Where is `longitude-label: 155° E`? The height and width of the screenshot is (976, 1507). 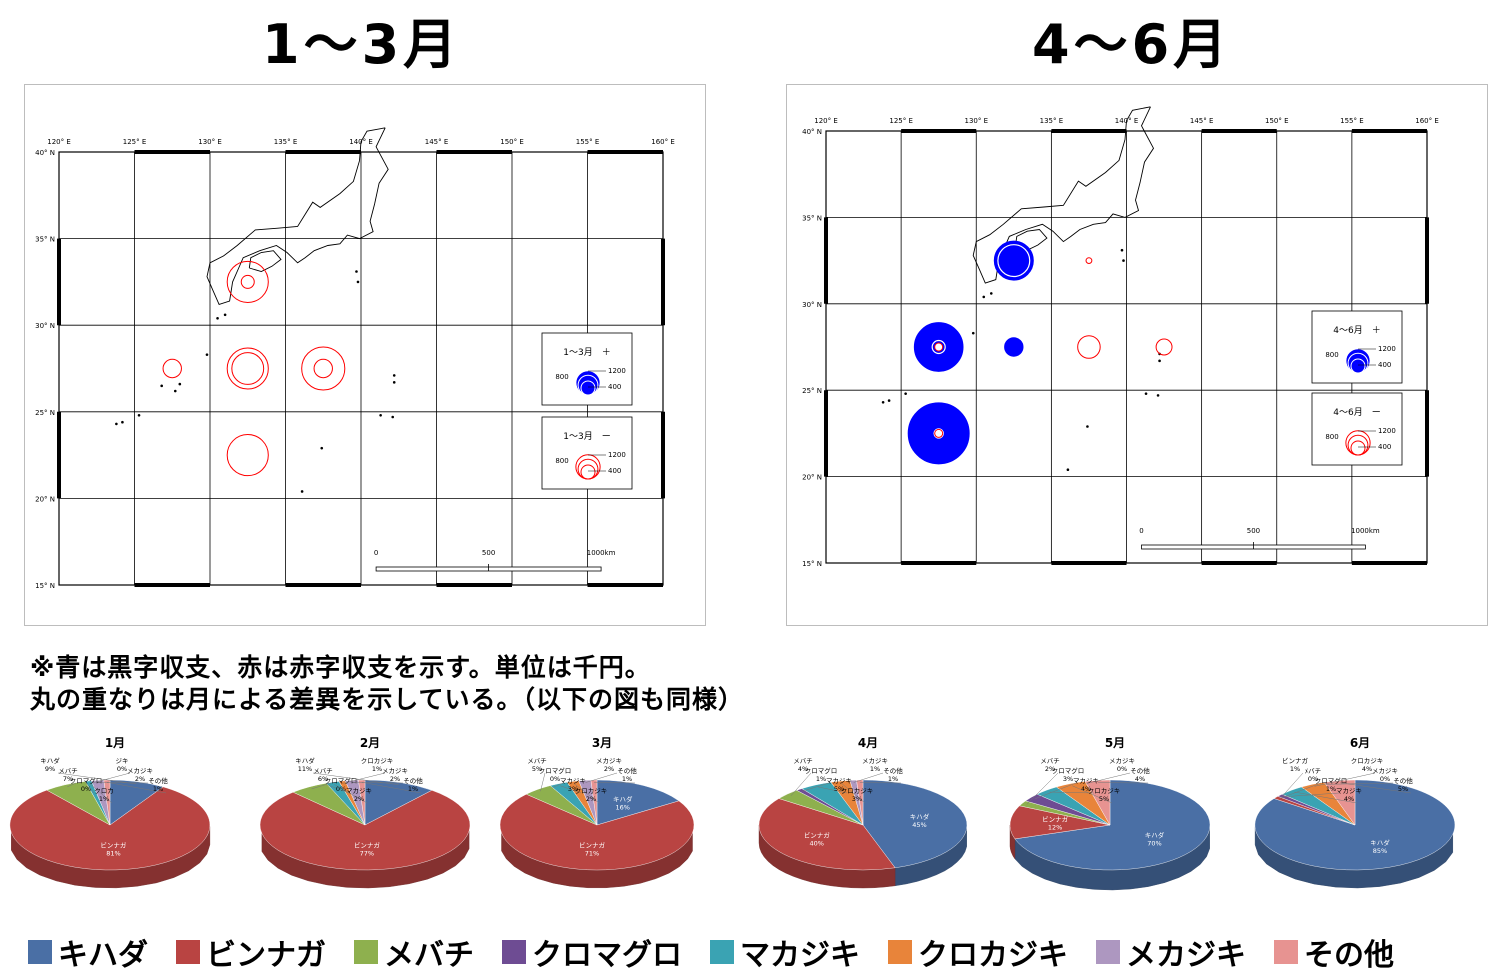 longitude-label: 155° E is located at coordinates (1352, 121).